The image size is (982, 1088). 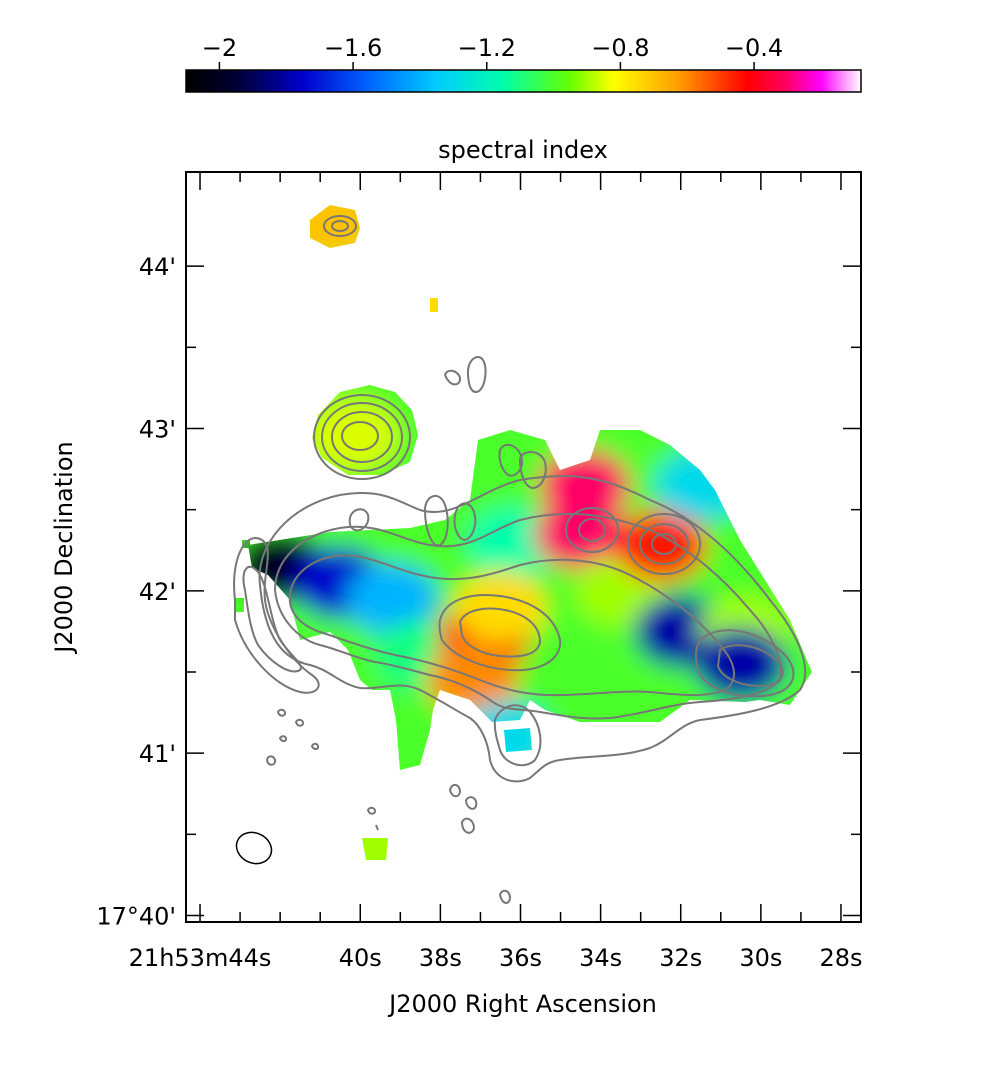 I want to click on colorbar-ramp, so click(x=523, y=81).